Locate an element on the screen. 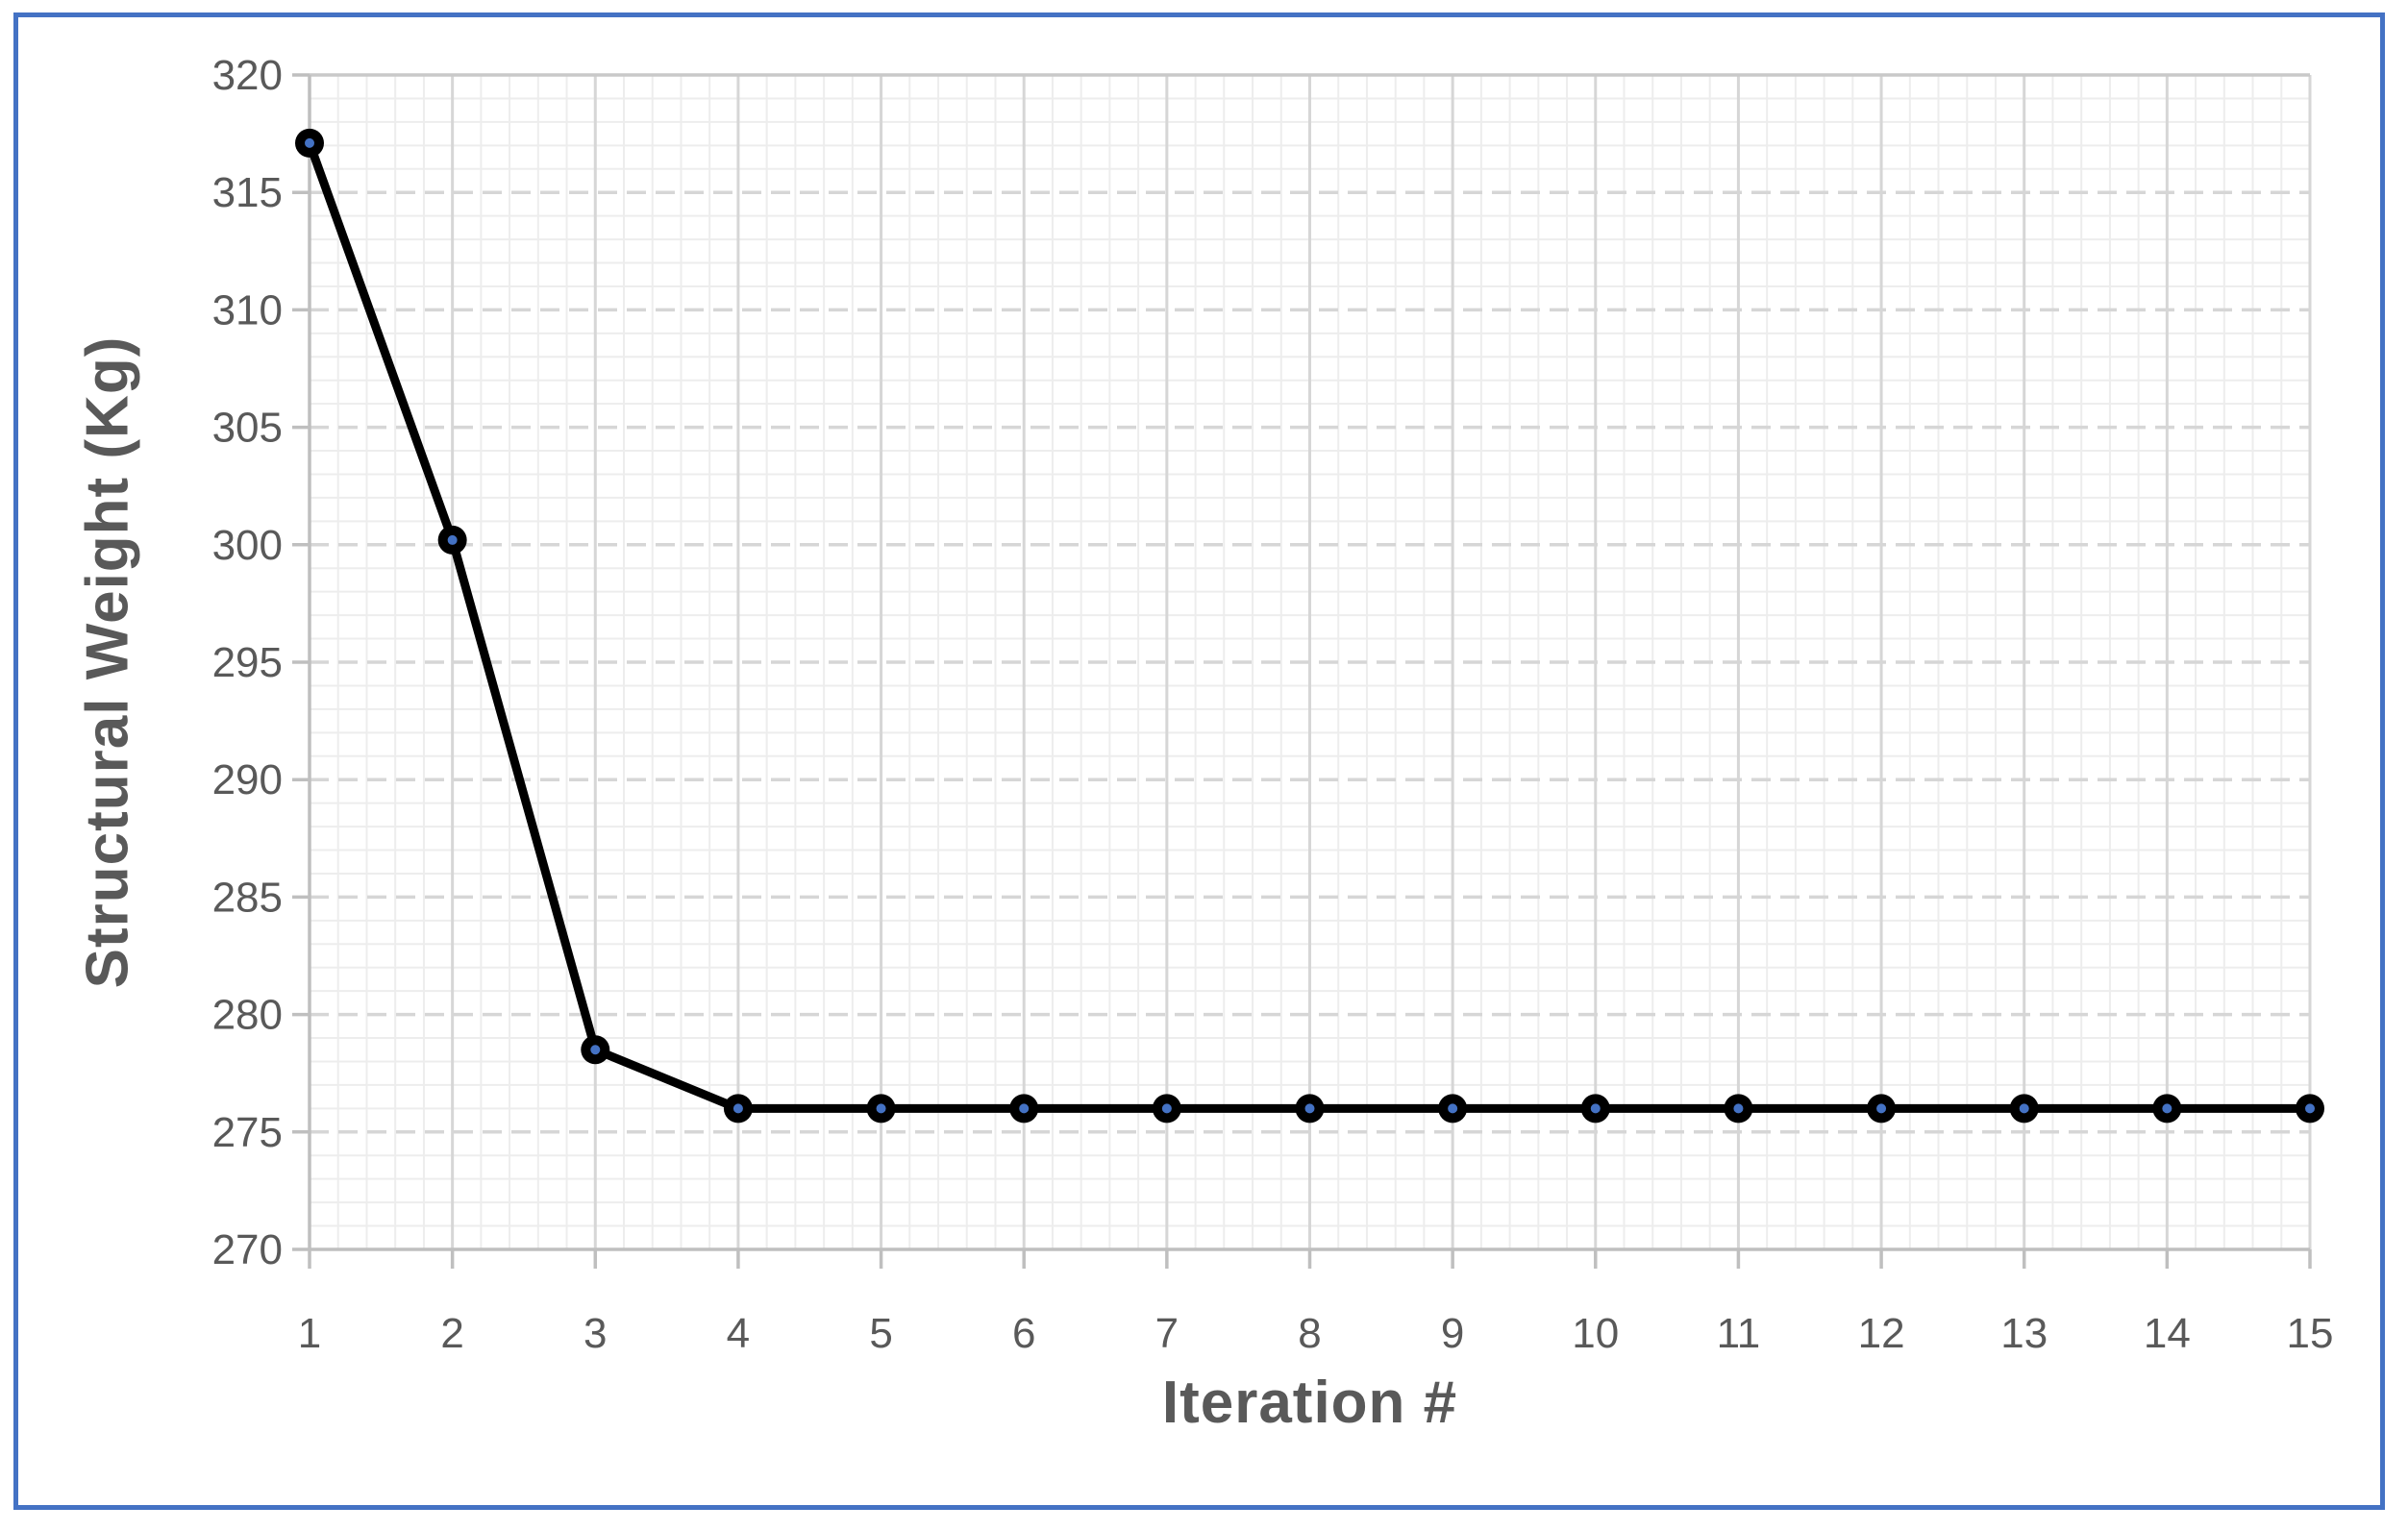 This screenshot has height=1531, width=2408. y-tick-label: 315 is located at coordinates (247, 193).